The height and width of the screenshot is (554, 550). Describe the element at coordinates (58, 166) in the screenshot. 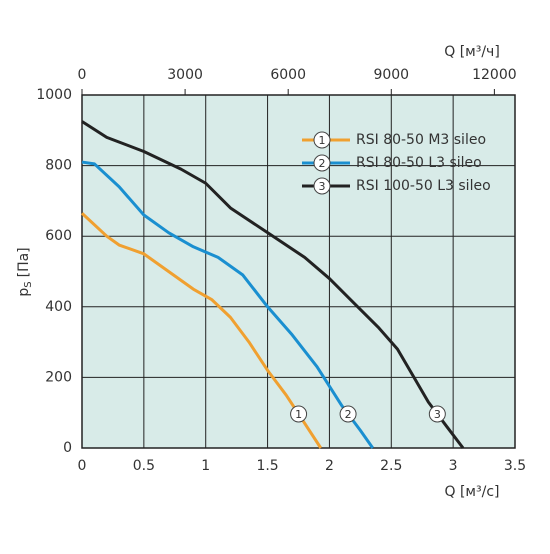

I see `y-tick-label: 800` at that location.